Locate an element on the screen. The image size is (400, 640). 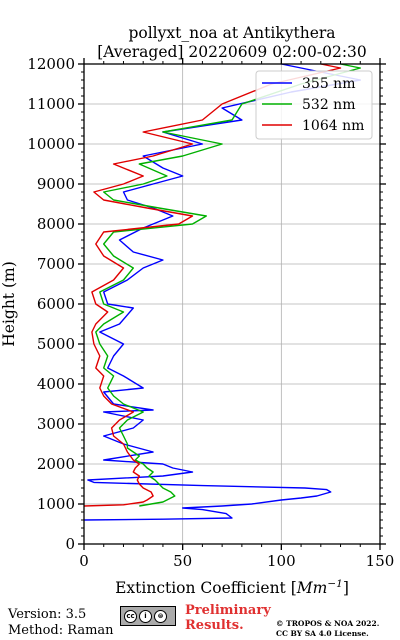
y-tick-label: 3000 is located at coordinates (56, 424).